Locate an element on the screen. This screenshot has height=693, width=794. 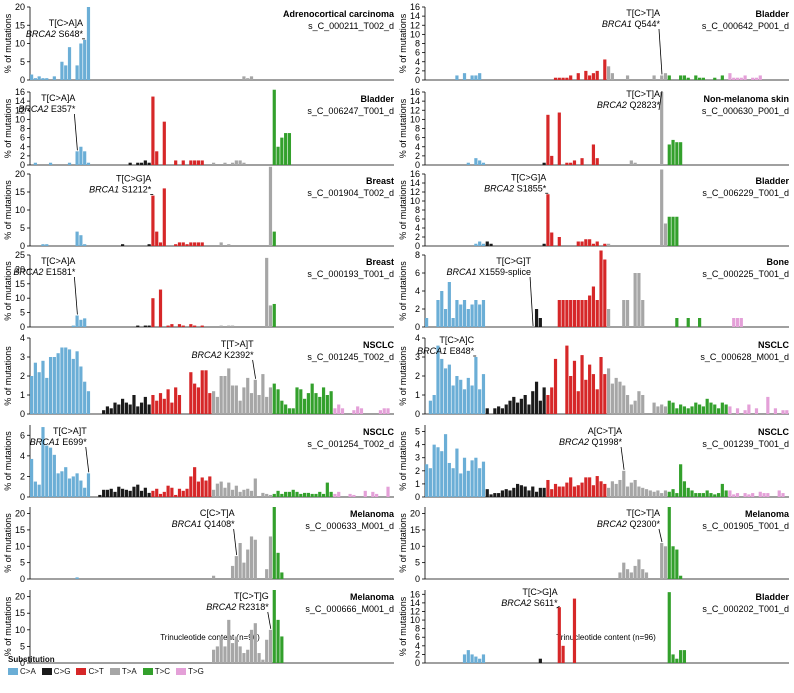
mutation-annotation-gene: BRCA2 E357* is located at coordinates (47, 109).